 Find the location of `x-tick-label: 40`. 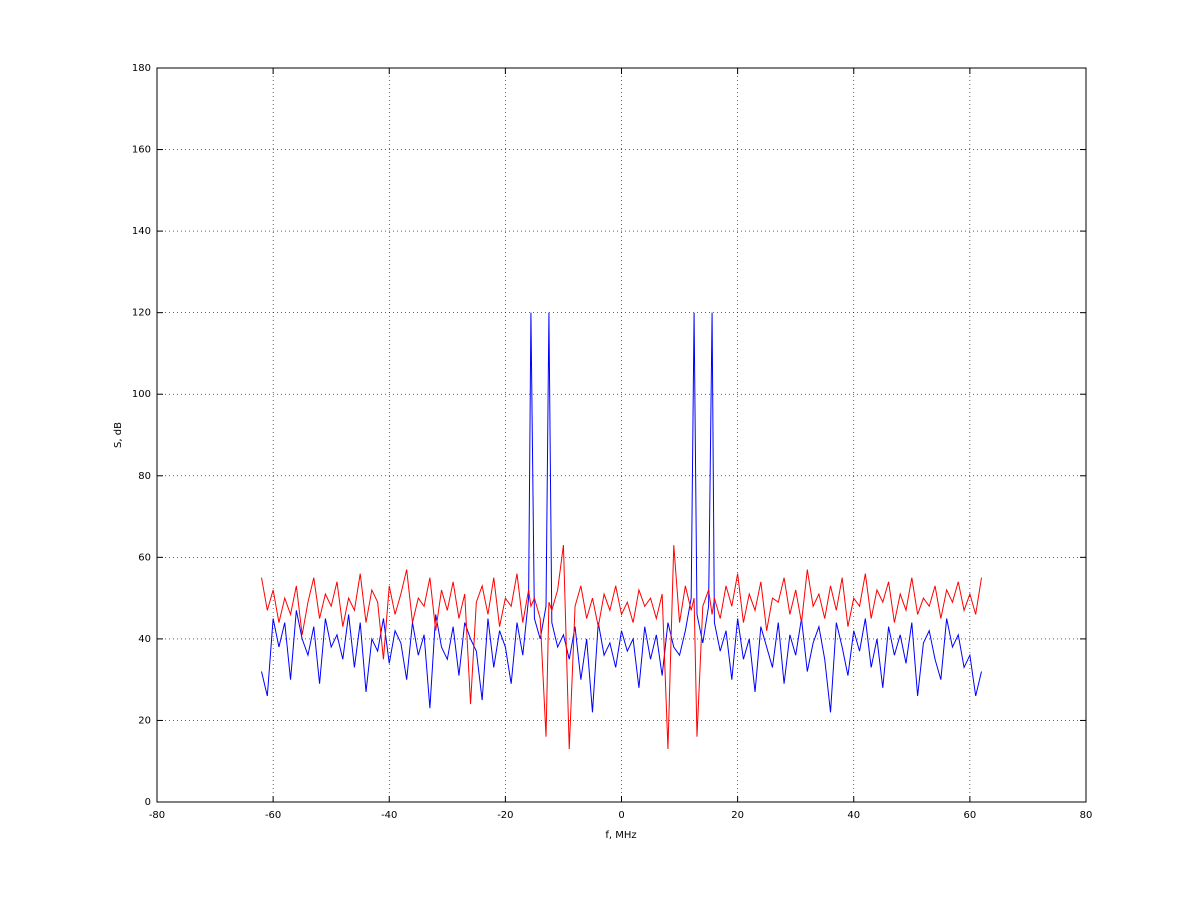

x-tick-label: 40 is located at coordinates (853, 815).